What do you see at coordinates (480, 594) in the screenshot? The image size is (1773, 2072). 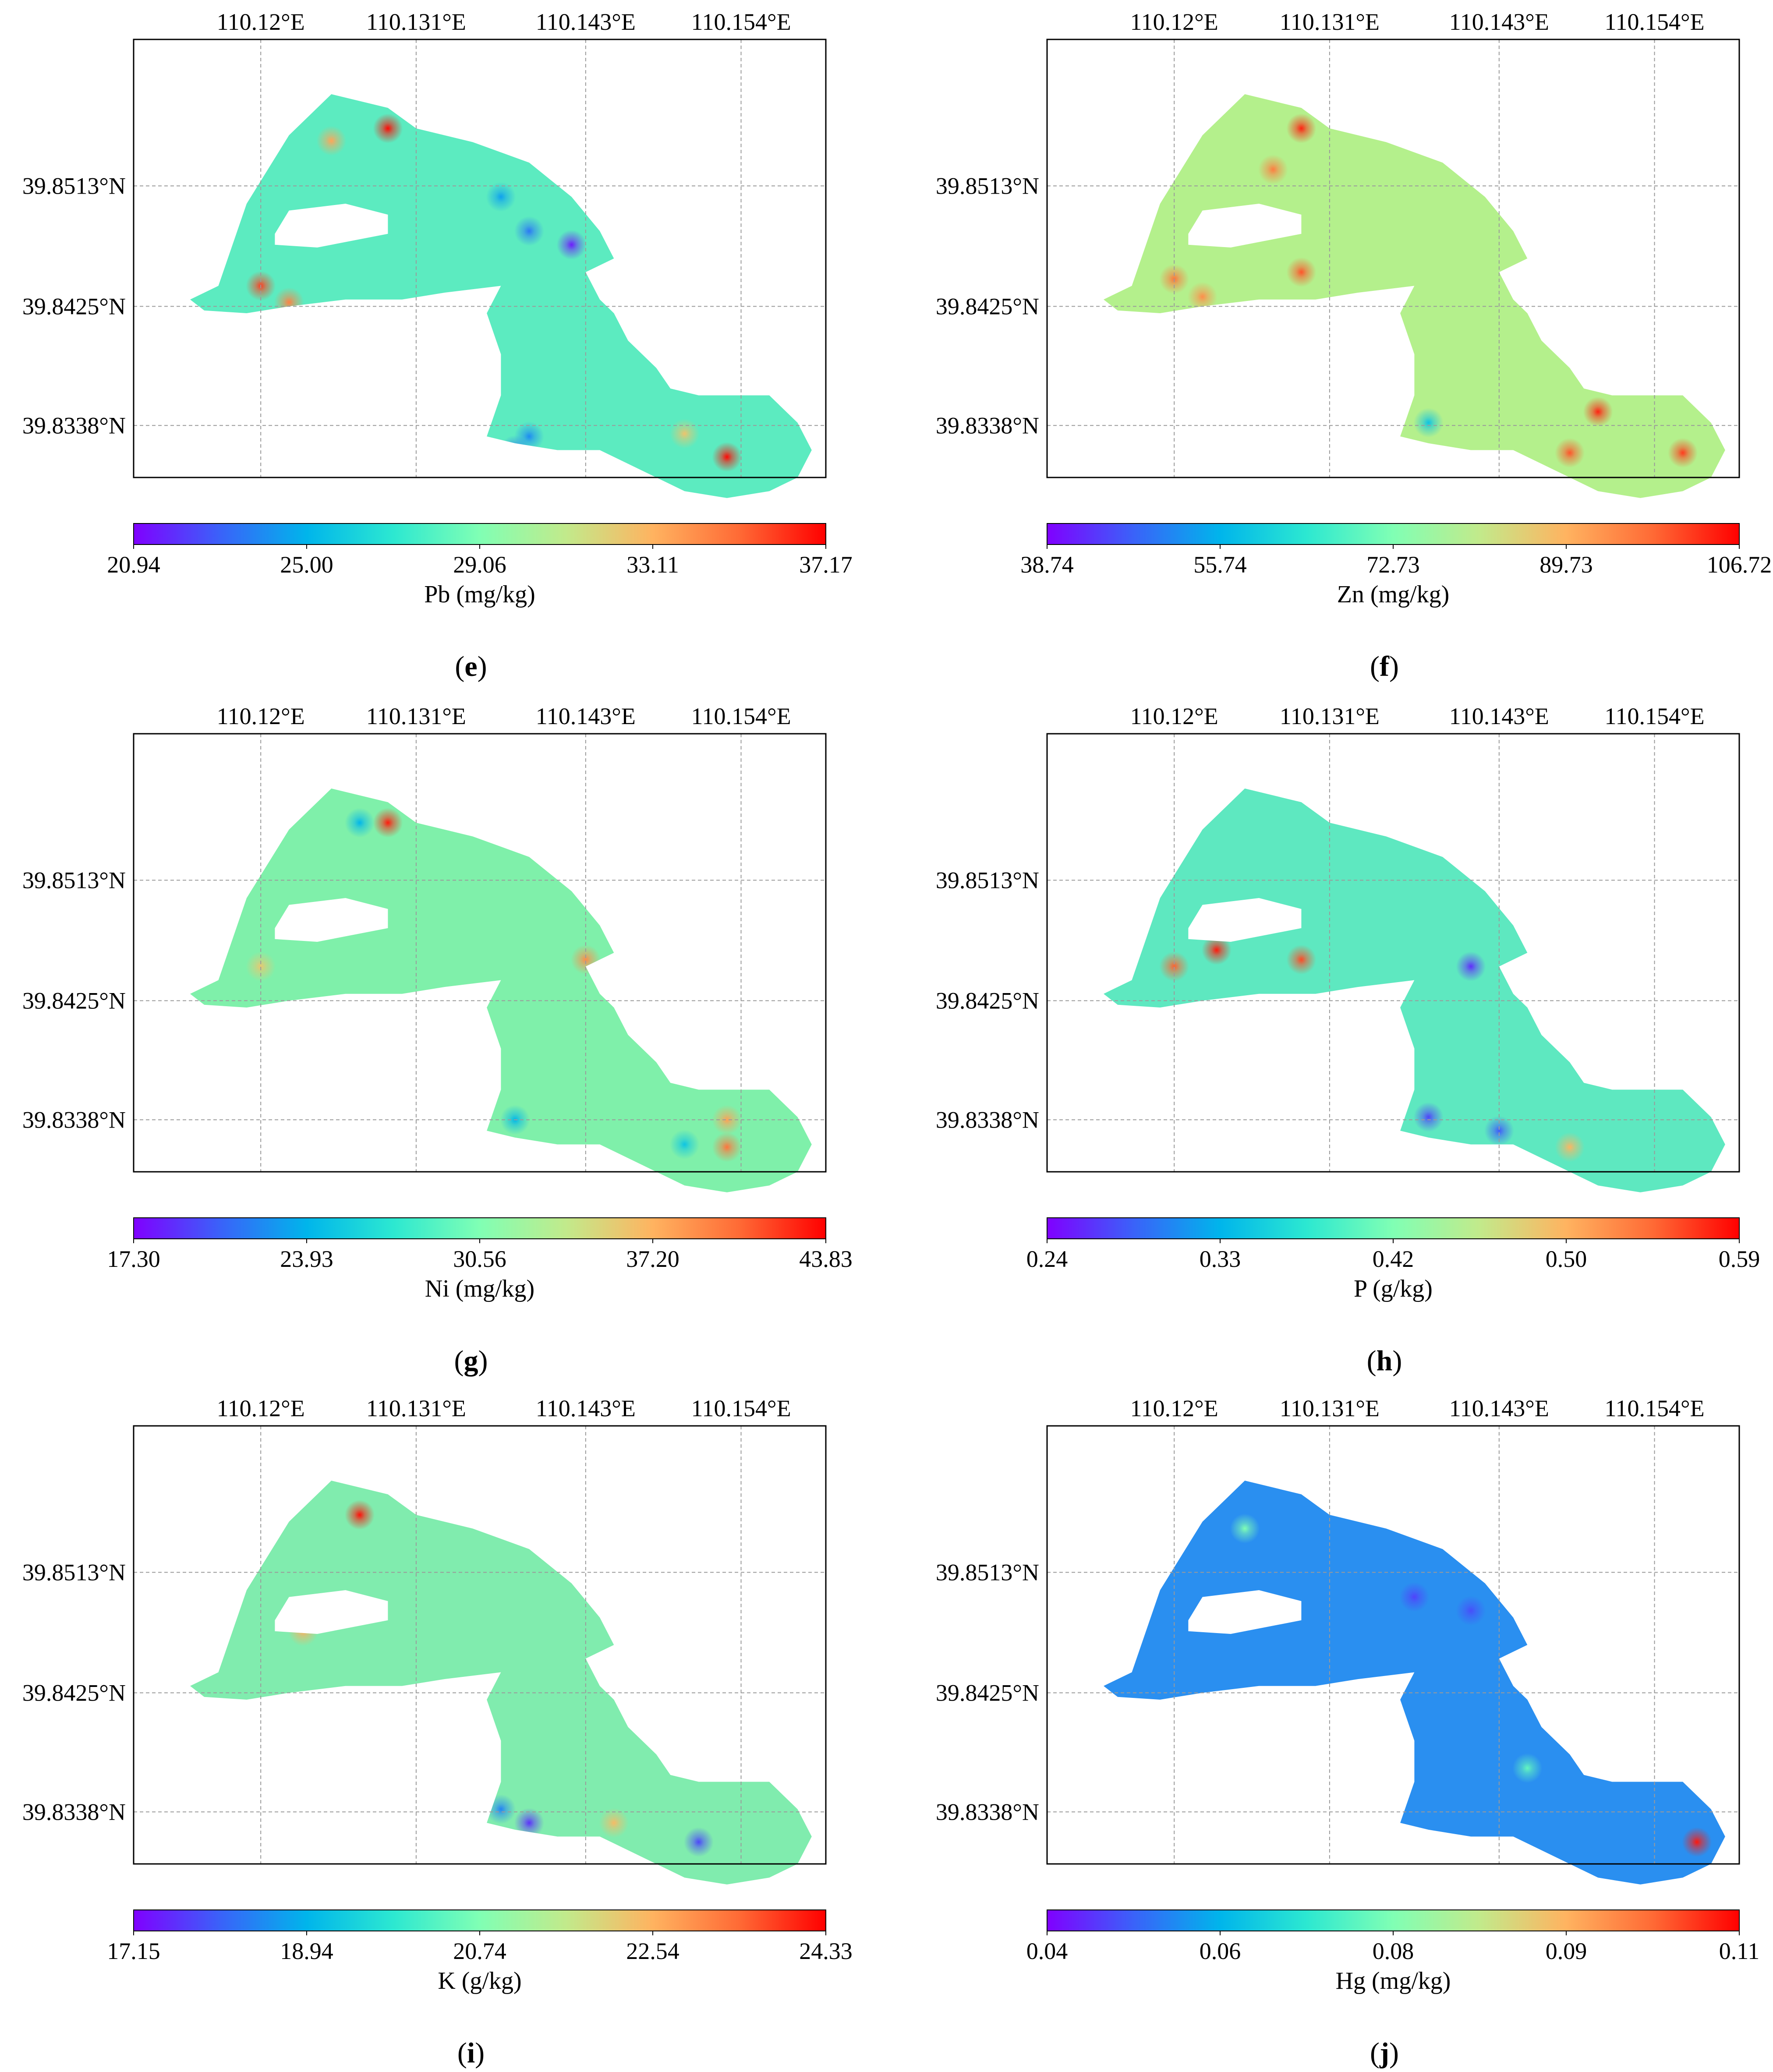 I see `colorbar-label-e: Pb (mg/kg)` at bounding box center [480, 594].